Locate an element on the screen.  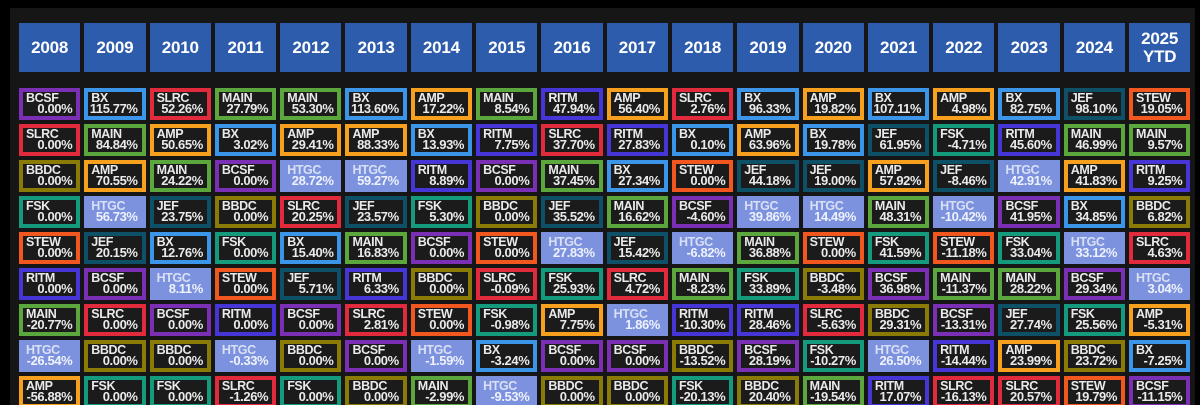
return-cell: SLRC 2.81% is located at coordinates (376, 320).